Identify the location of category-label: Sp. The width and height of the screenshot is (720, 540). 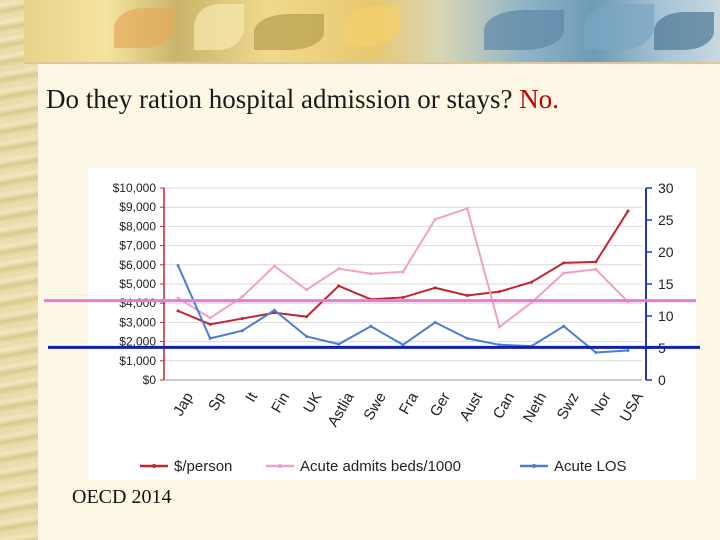
(217, 402).